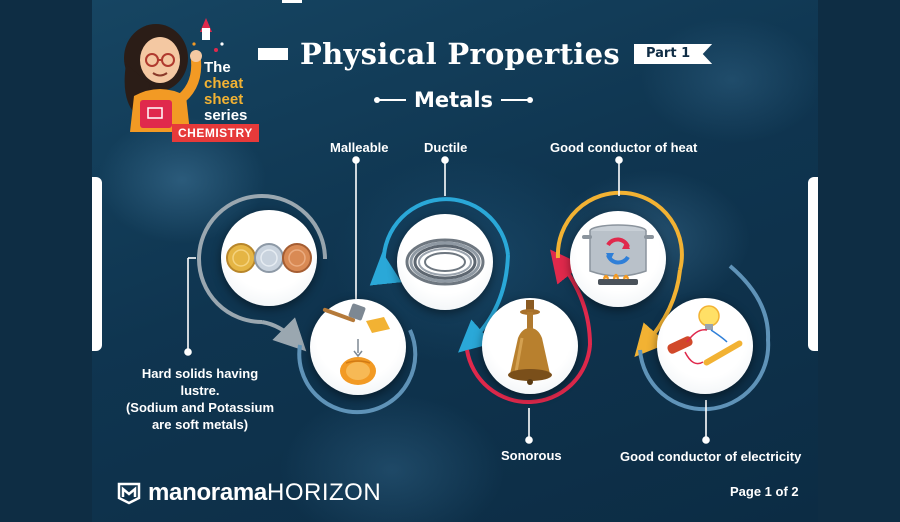 The height and width of the screenshot is (522, 900). What do you see at coordinates (273, 54) in the screenshot?
I see `title-bar-decoration` at bounding box center [273, 54].